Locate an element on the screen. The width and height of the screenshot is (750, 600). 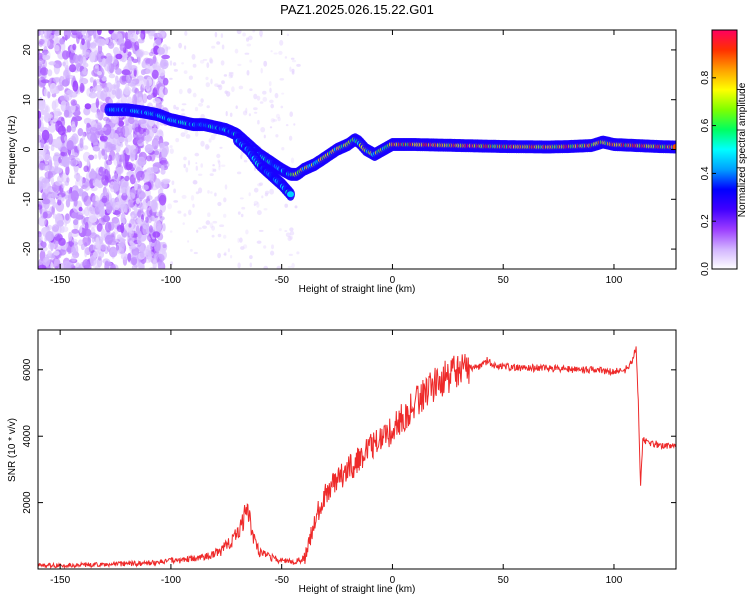
x-tick-label: -100 is located at coordinates (171, 580).